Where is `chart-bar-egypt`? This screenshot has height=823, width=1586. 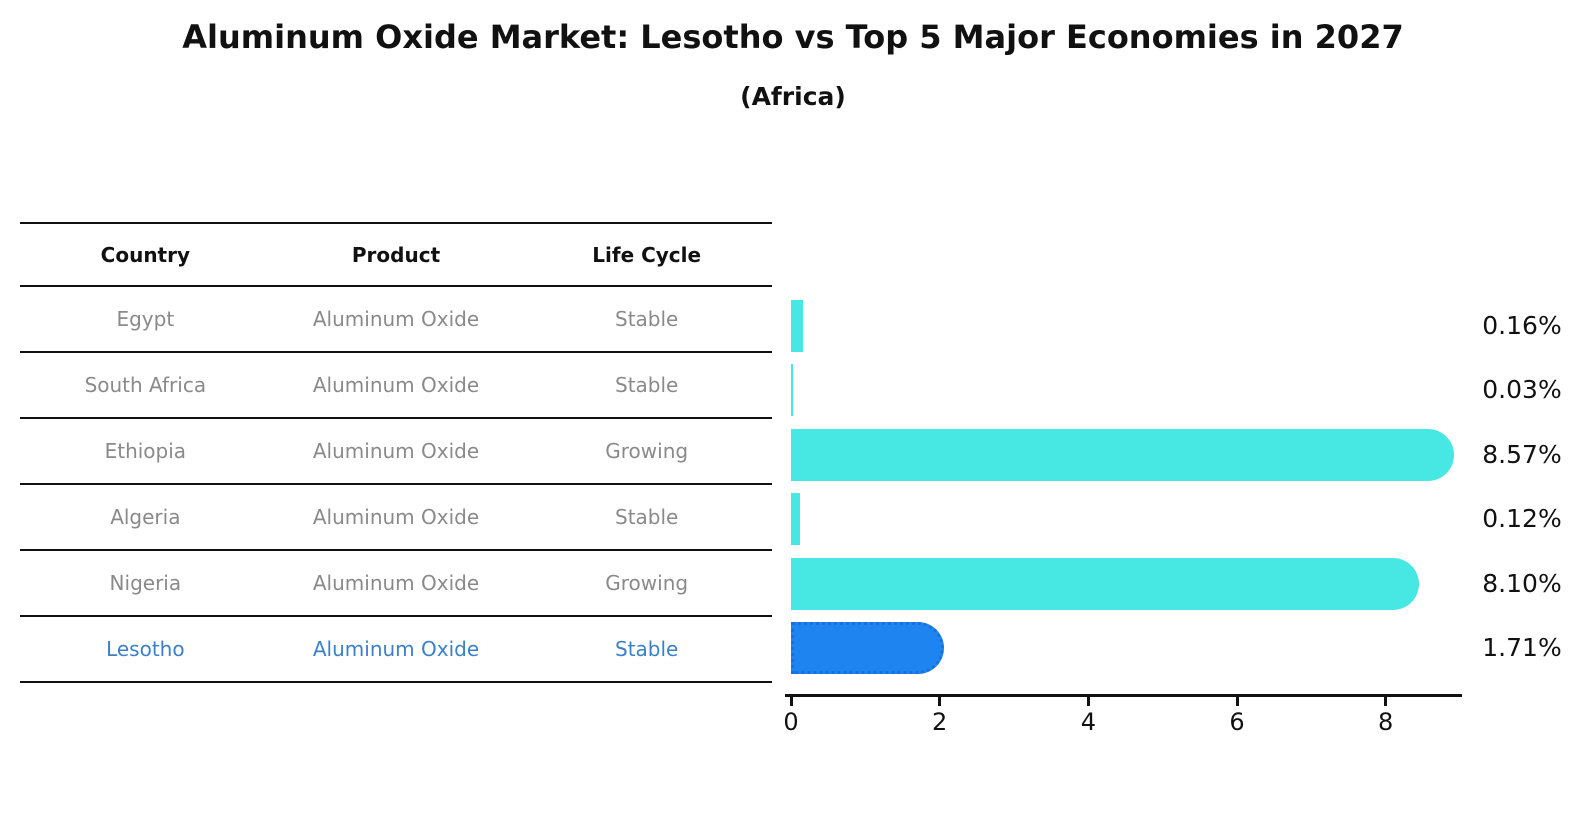 chart-bar-egypt is located at coordinates (797, 326).